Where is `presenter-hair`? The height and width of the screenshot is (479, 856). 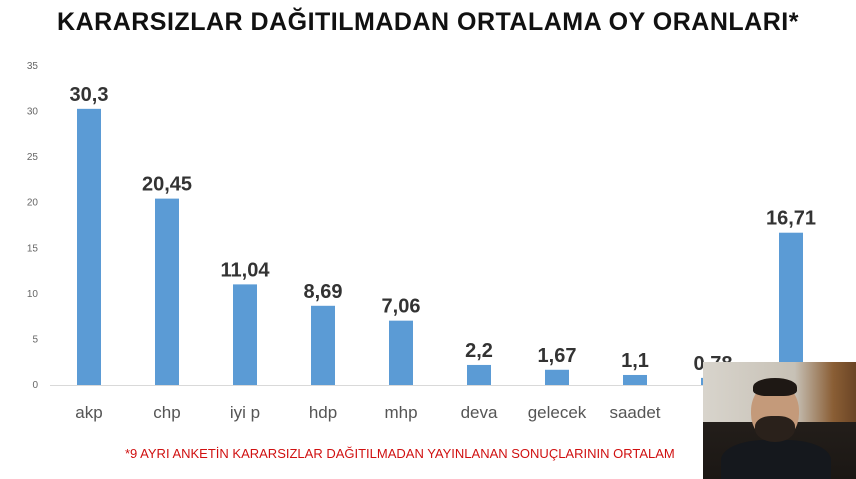
presenter-hair is located at coordinates (775, 387).